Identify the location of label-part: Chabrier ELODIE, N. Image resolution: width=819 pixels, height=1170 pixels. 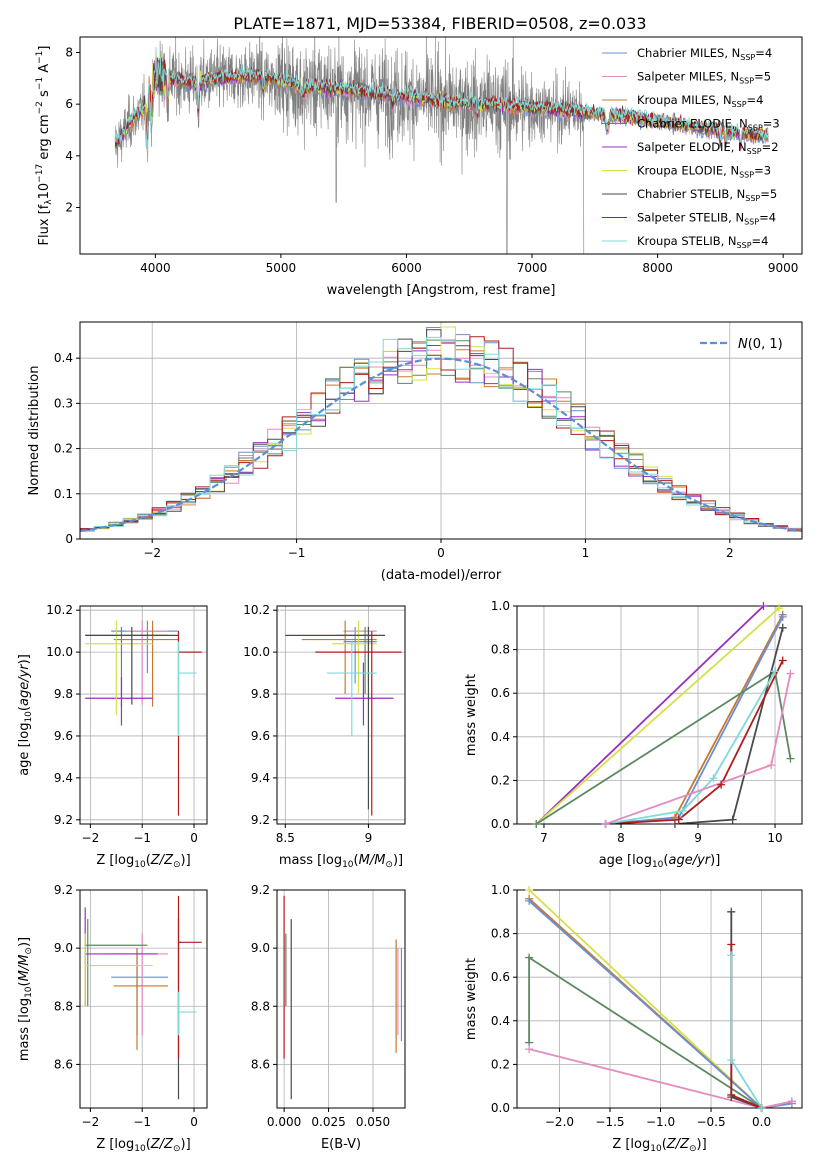
(692, 124).